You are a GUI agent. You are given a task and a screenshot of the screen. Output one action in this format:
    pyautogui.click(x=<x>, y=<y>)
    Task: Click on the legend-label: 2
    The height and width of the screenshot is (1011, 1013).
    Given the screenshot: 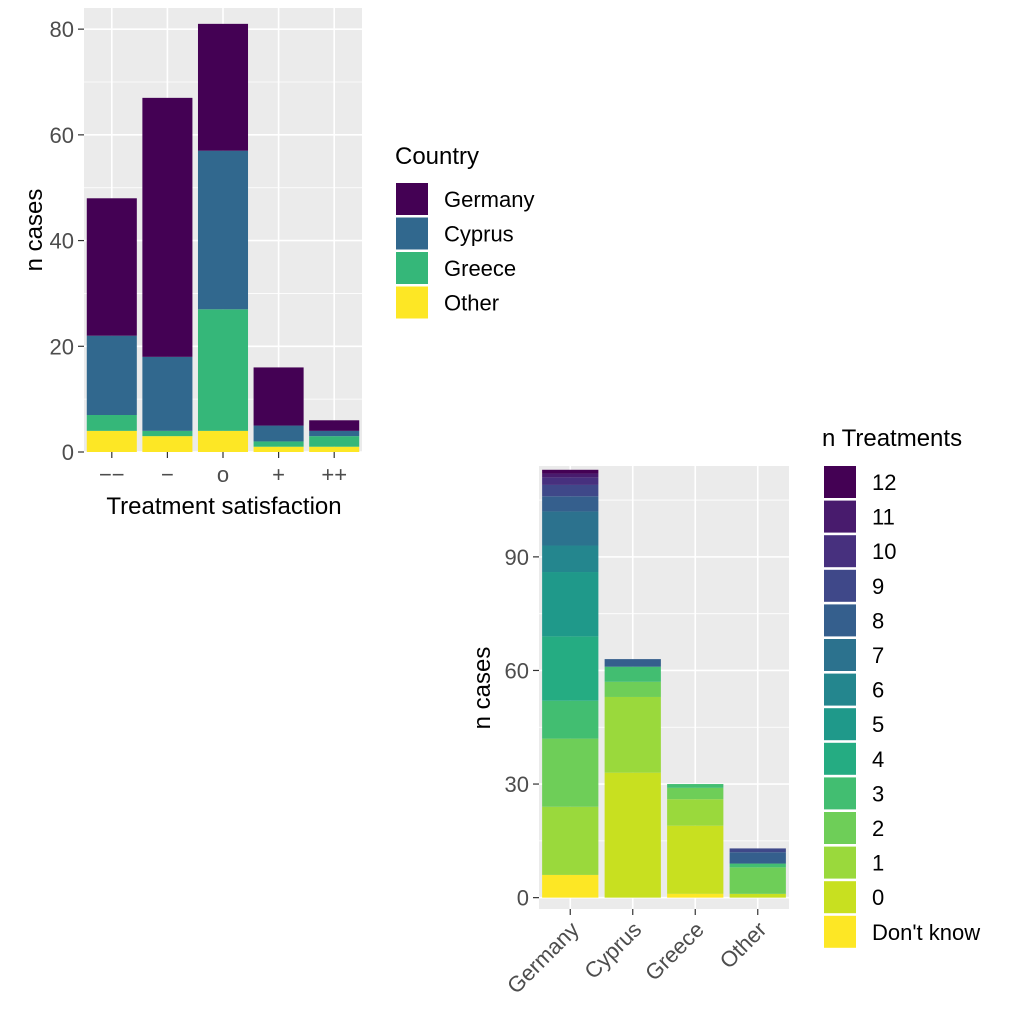 What is the action you would take?
    pyautogui.click(x=878, y=828)
    